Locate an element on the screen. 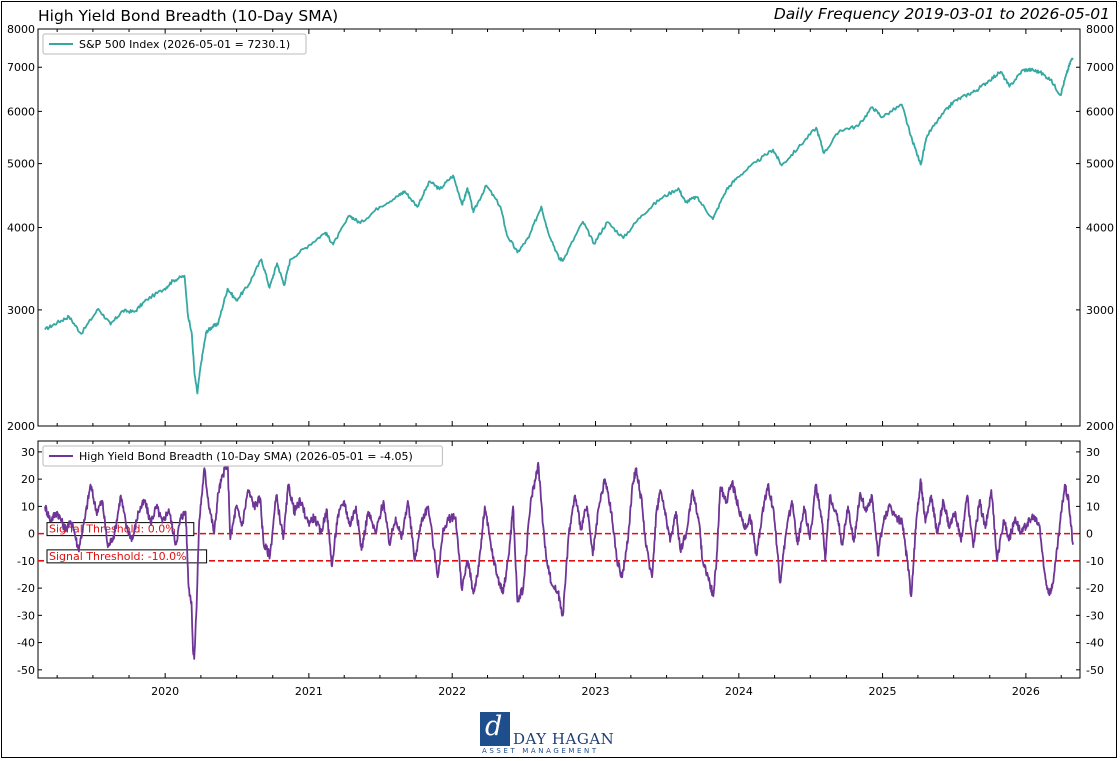 The image size is (1120, 761). y-tick-label-right: -10 is located at coordinates (1095, 561).